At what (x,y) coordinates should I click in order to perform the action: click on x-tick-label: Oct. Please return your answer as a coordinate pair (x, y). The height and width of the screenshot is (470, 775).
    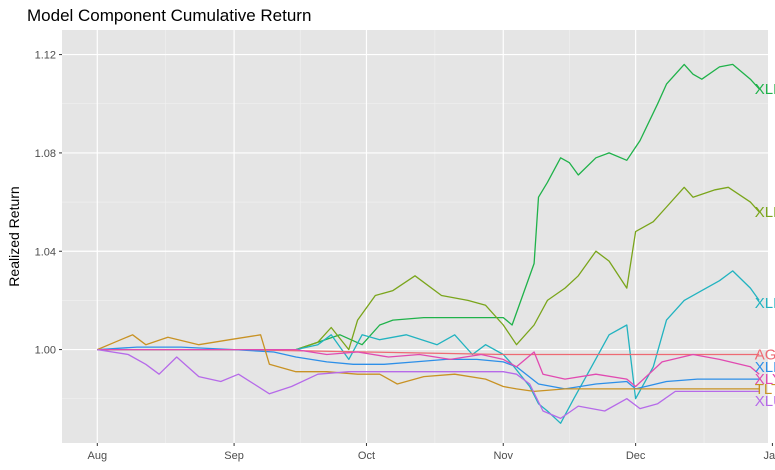
    Looking at the image, I should click on (366, 456).